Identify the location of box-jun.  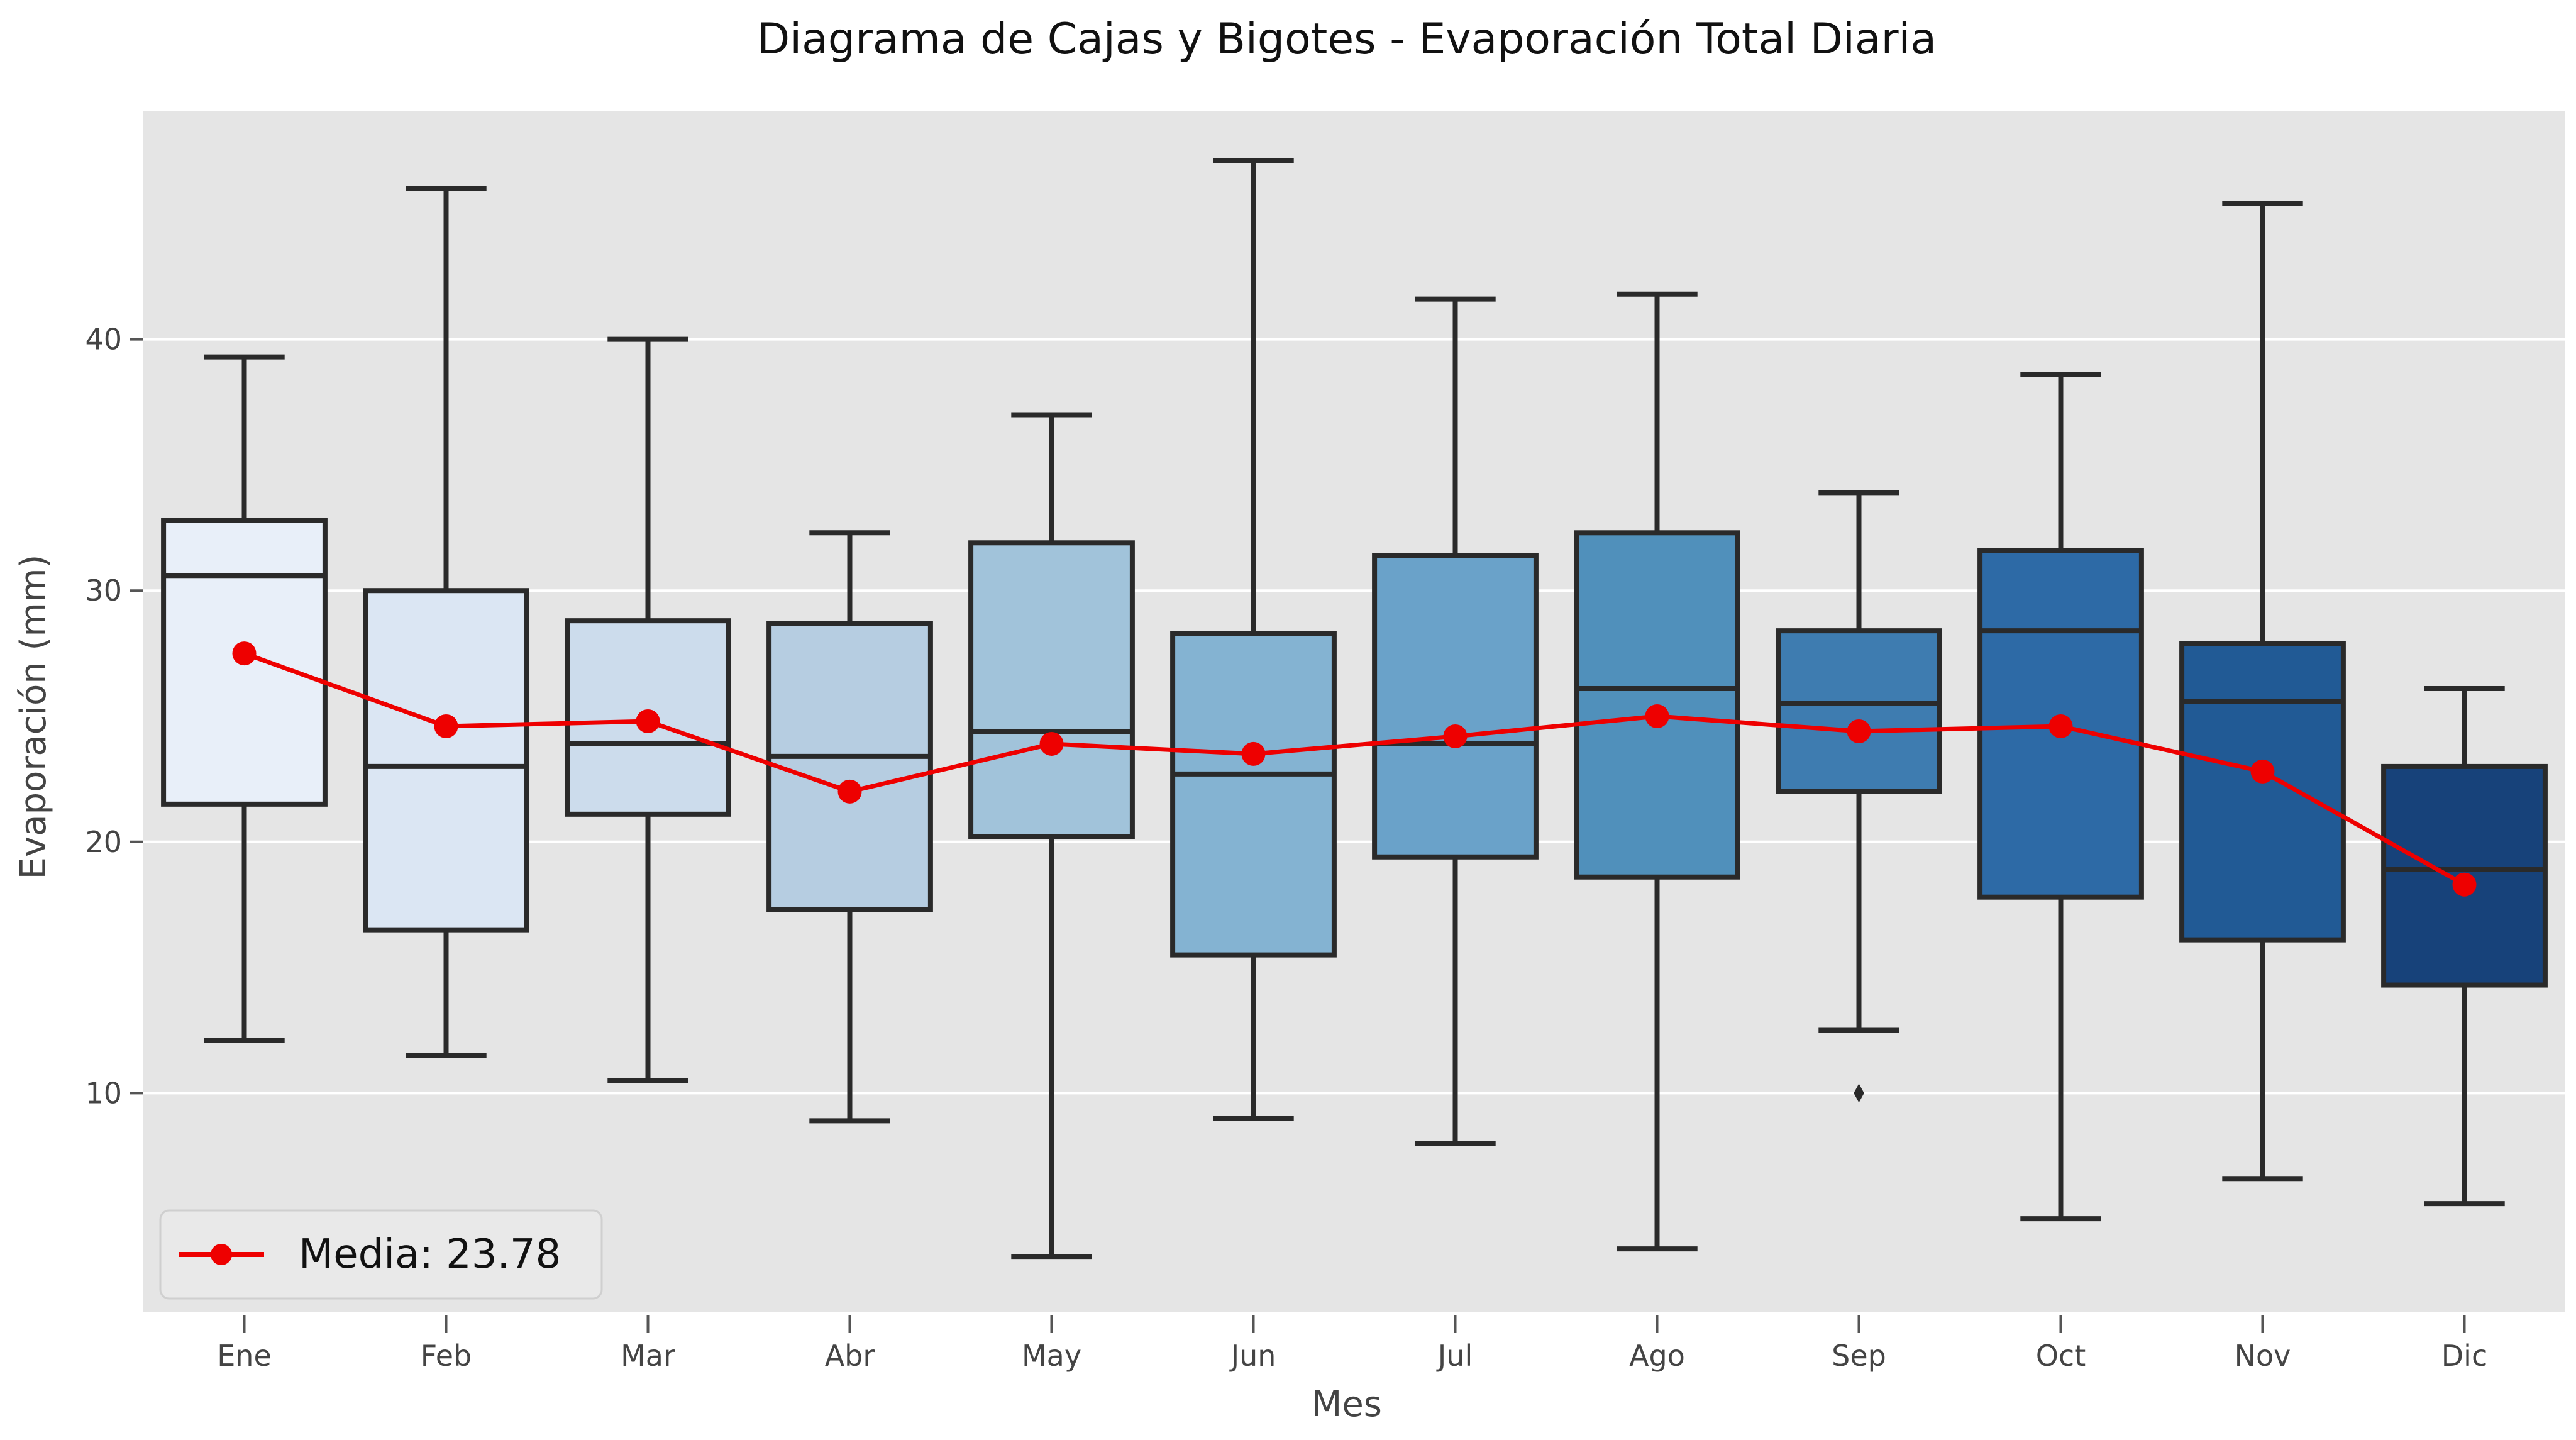
(1253, 639).